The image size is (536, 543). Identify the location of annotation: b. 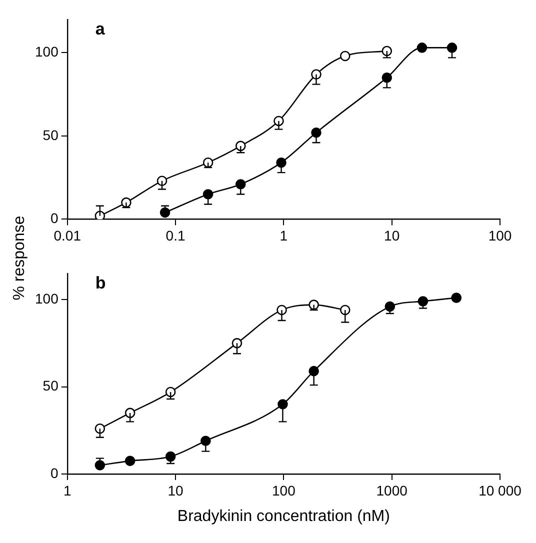
(100, 283).